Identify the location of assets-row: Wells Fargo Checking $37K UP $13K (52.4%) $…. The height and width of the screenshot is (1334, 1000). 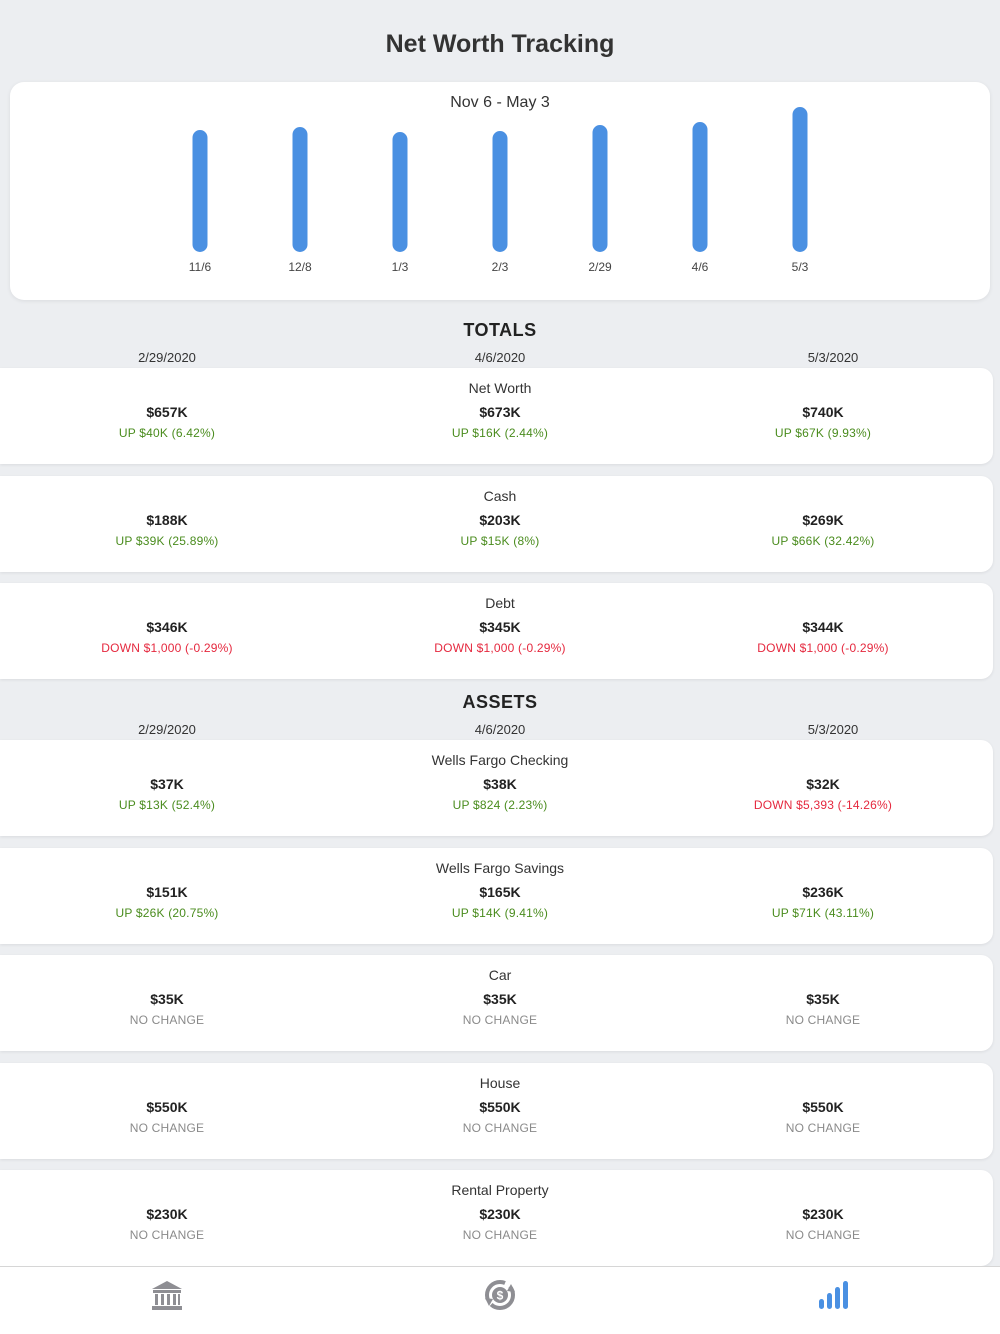
(496, 788).